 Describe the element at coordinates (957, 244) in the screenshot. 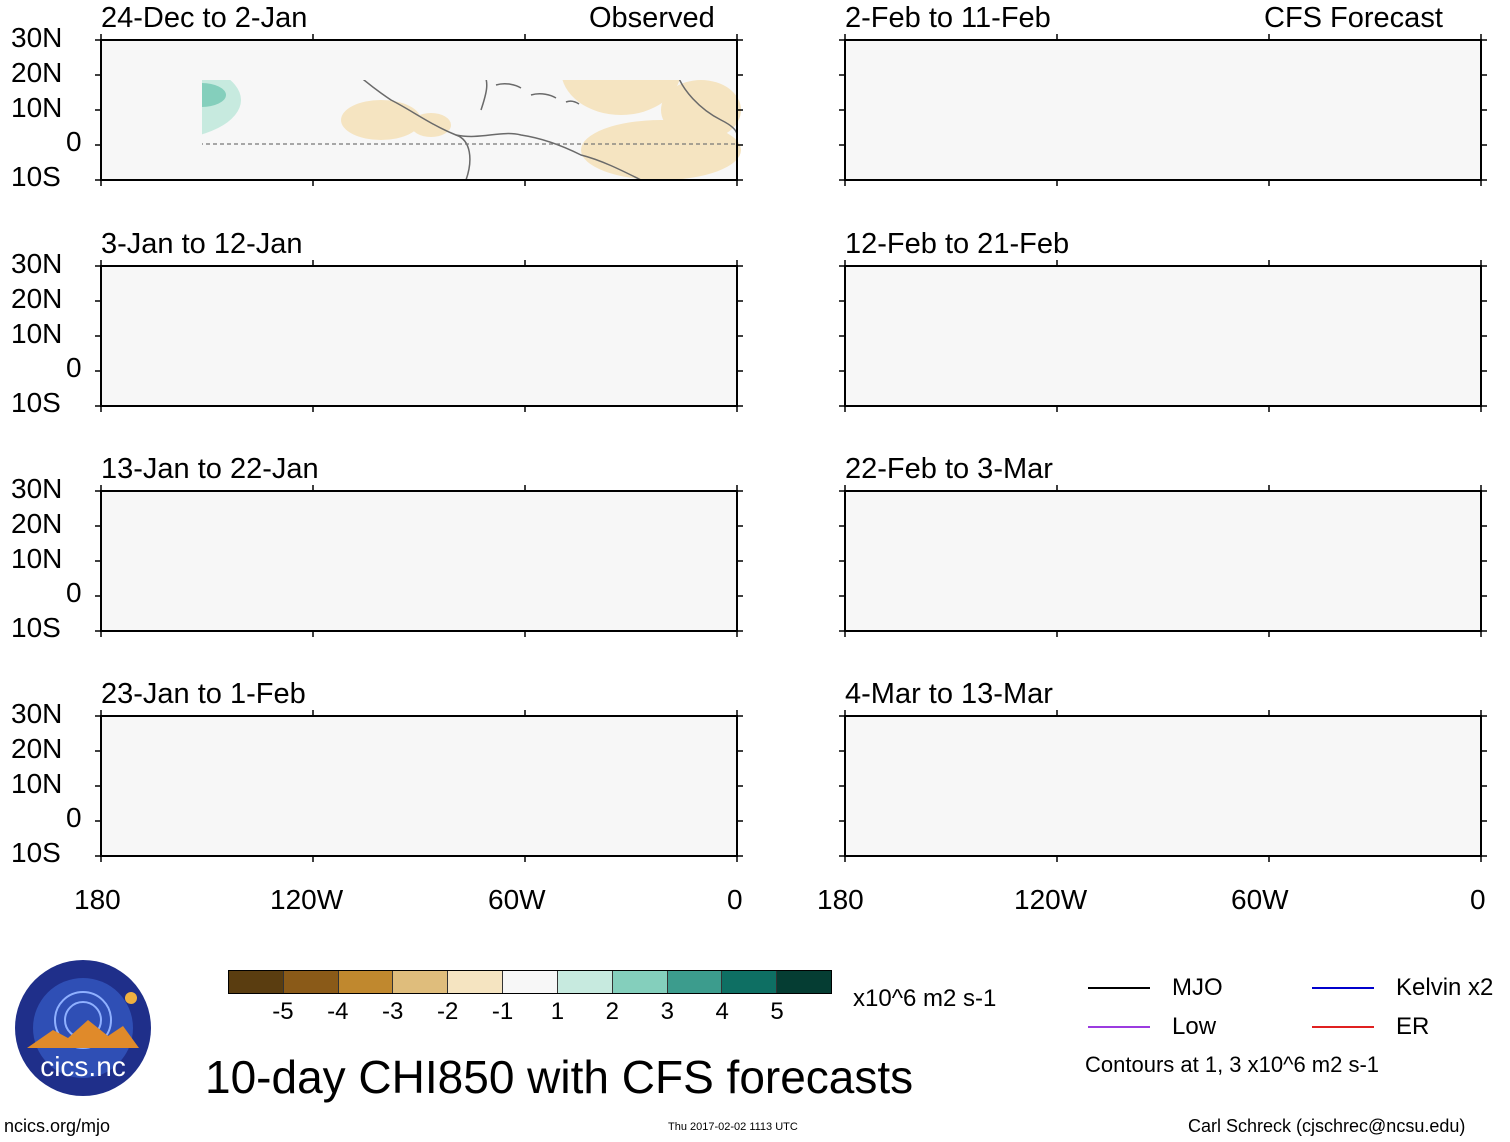

I see `panel-label: 12-Feb to 21-Feb` at that location.